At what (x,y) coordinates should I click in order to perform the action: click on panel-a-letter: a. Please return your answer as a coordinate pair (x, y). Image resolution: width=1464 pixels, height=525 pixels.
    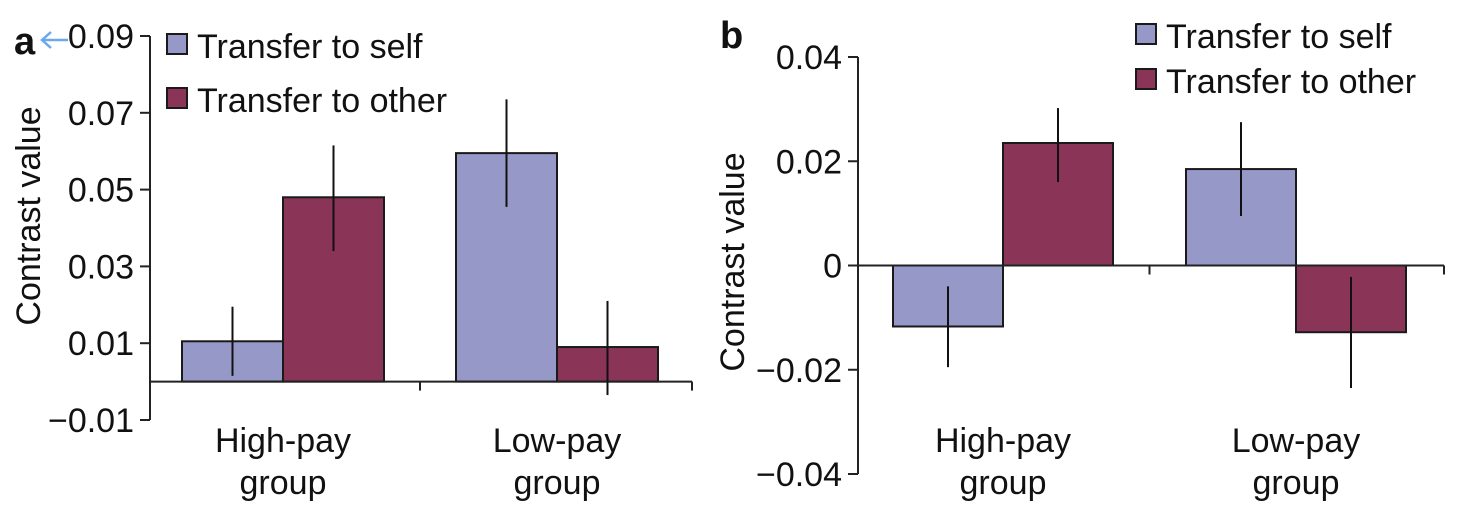
    Looking at the image, I should click on (25, 42).